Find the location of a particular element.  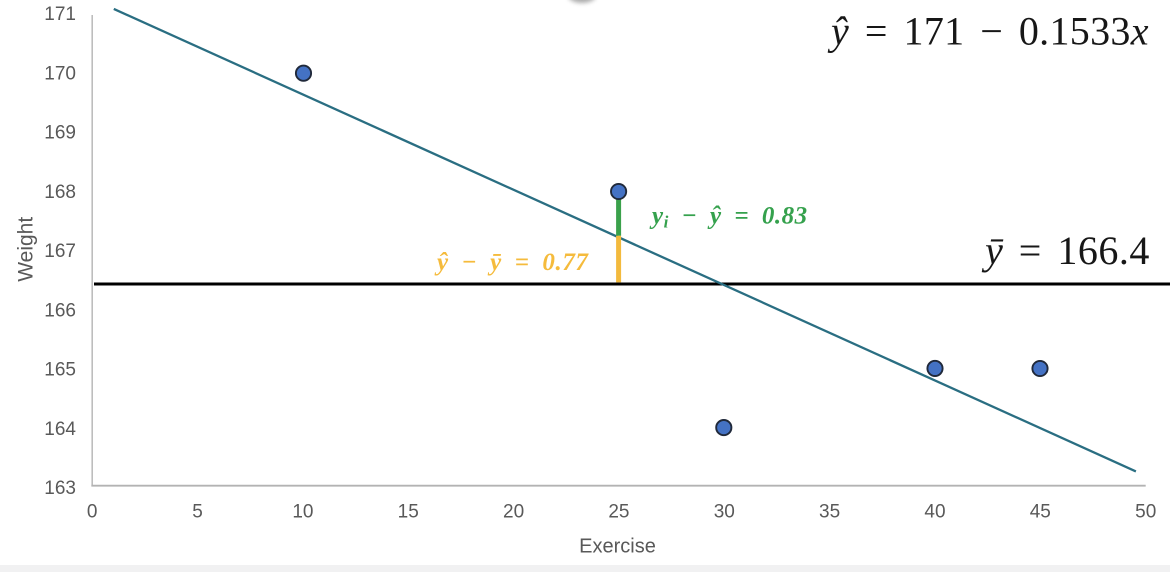

svg-text: 40 is located at coordinates (934, 512).